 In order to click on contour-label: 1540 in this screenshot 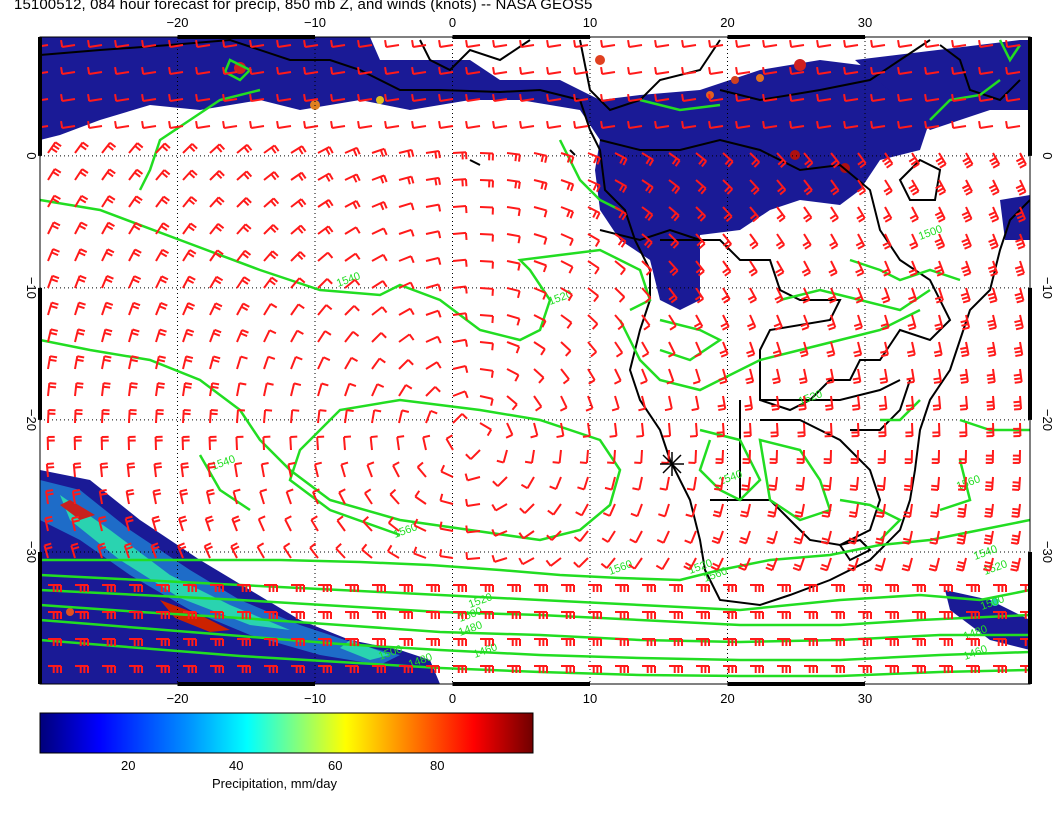, I will do `click(348, 280)`.